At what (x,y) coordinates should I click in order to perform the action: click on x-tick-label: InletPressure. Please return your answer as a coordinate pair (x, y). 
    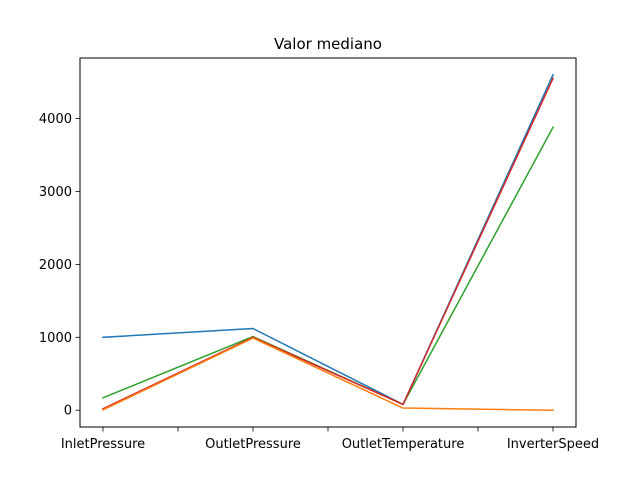
    Looking at the image, I should click on (103, 444).